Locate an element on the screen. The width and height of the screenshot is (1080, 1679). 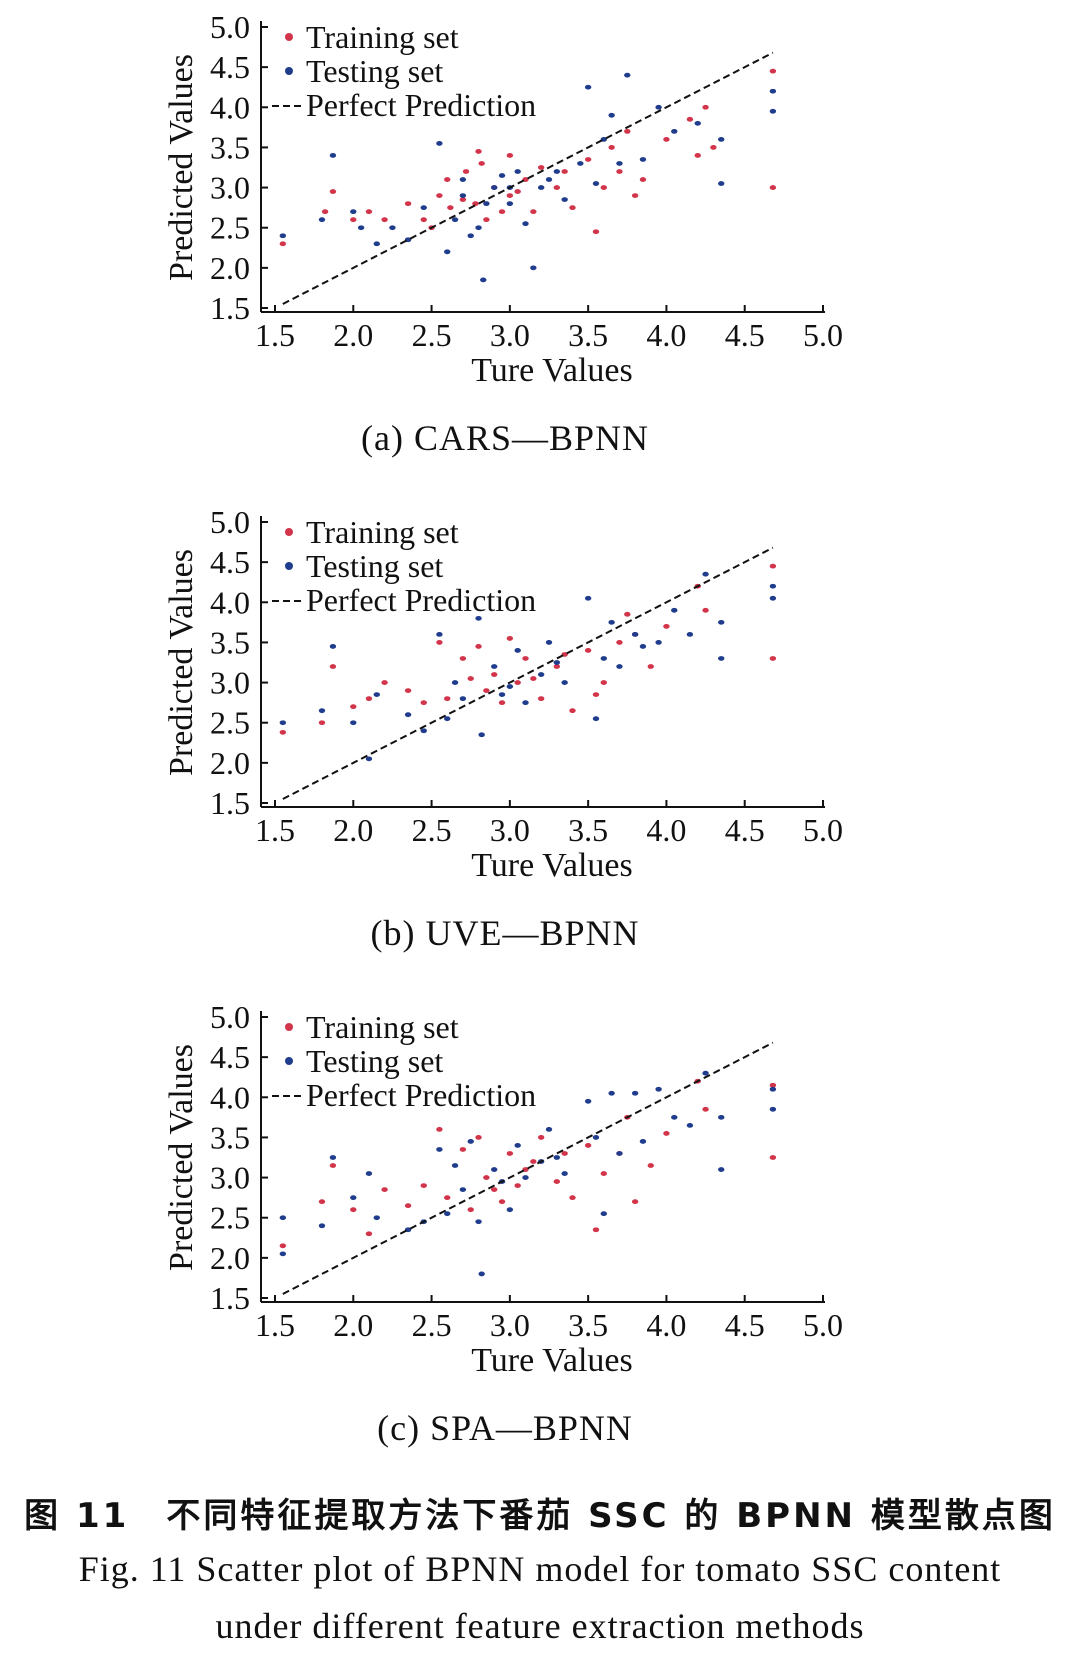
scatter-points is located at coordinates (528, 662).